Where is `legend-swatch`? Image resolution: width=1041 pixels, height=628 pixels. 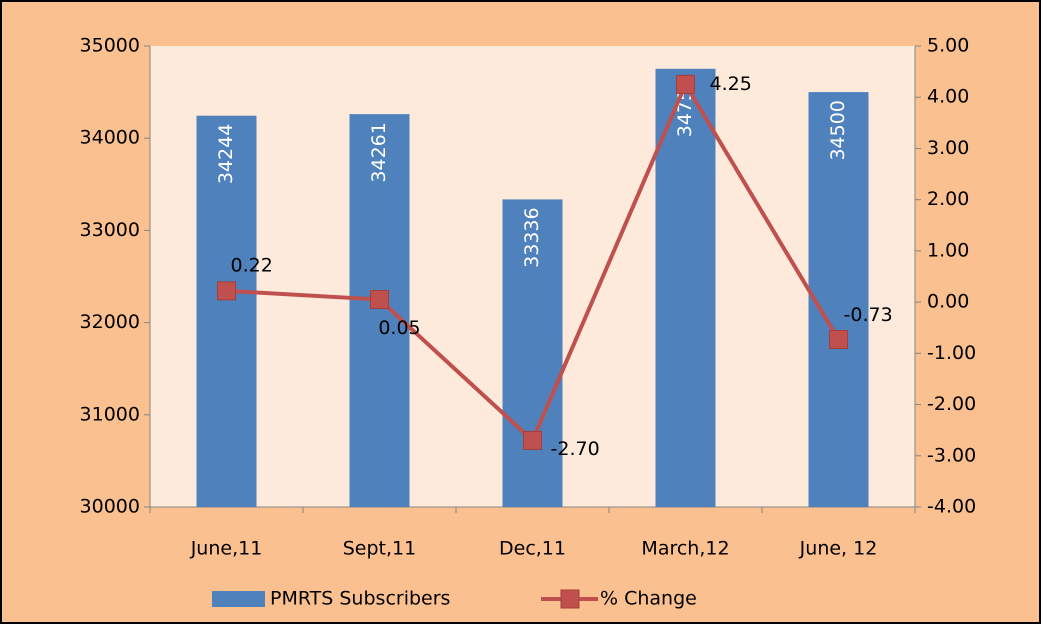 legend-swatch is located at coordinates (238, 599).